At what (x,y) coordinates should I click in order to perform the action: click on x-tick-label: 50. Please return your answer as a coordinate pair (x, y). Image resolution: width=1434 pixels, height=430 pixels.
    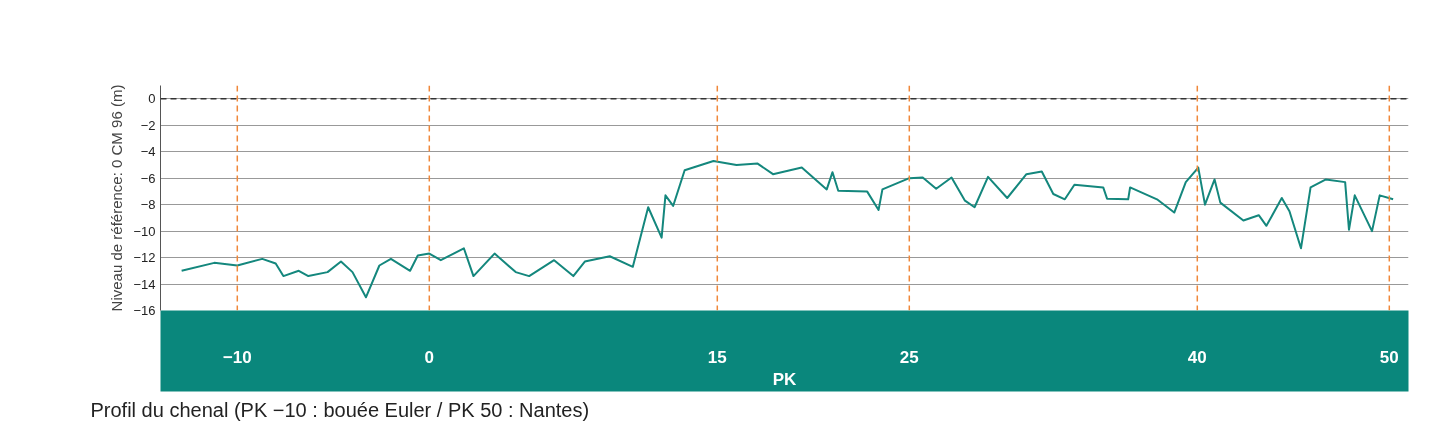
    Looking at the image, I should click on (1389, 357).